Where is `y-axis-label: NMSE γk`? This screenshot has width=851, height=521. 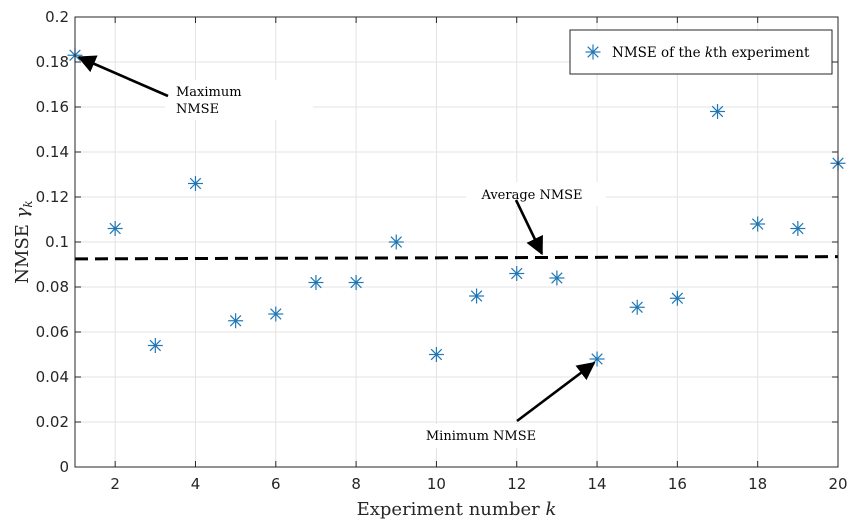 y-axis-label: NMSE γk is located at coordinates (23, 241).